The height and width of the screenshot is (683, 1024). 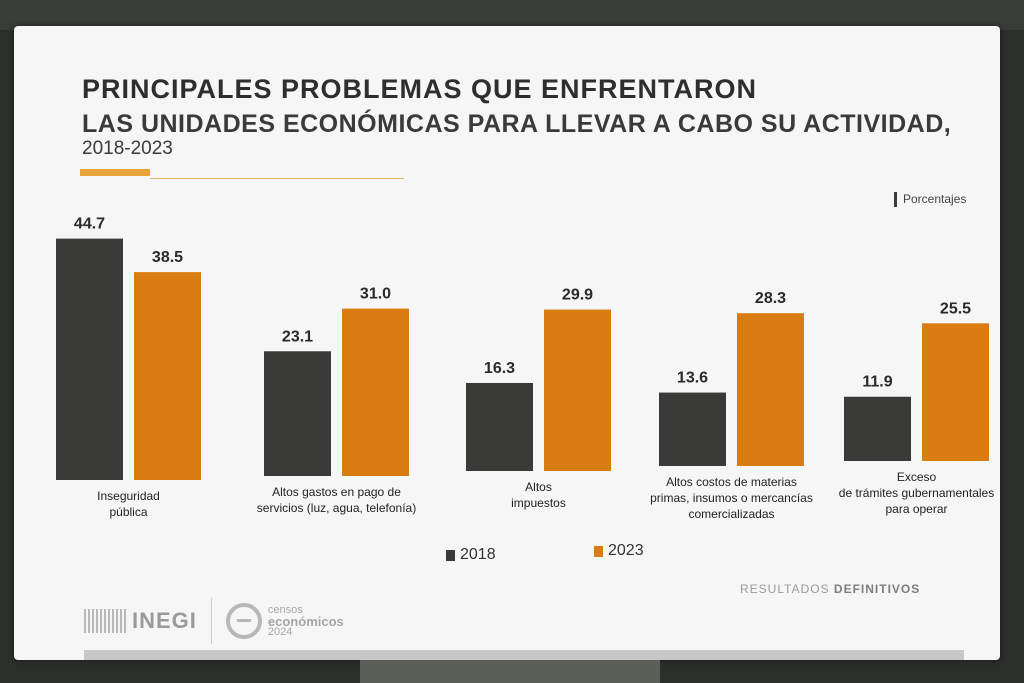 What do you see at coordinates (167, 257) in the screenshot?
I see `value-label-2023-0: 38.5` at bounding box center [167, 257].